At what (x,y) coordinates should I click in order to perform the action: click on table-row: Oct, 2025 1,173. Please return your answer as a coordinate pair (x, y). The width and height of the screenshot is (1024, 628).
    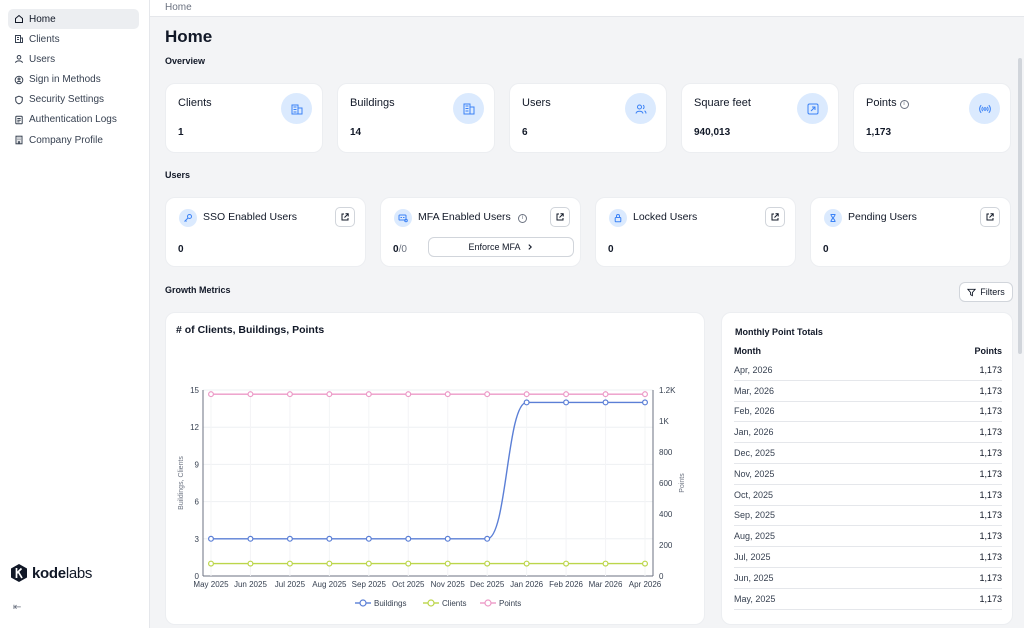
    Looking at the image, I should click on (868, 495).